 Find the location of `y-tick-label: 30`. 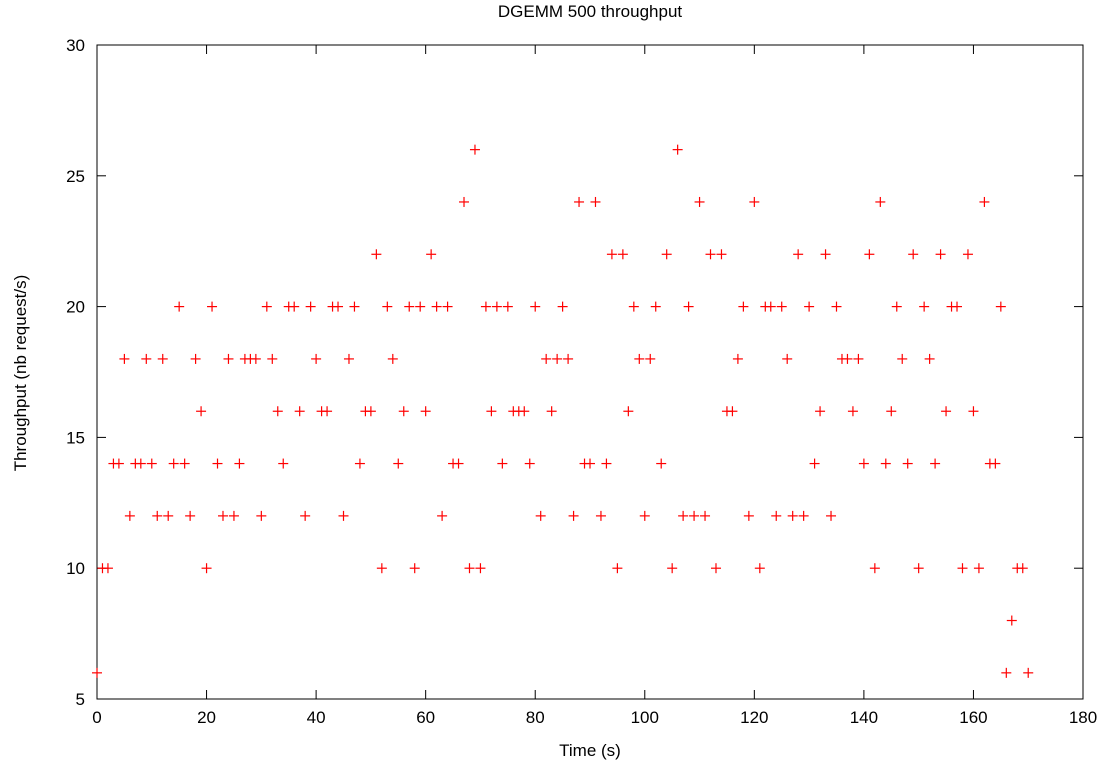

y-tick-label: 30 is located at coordinates (75, 45).